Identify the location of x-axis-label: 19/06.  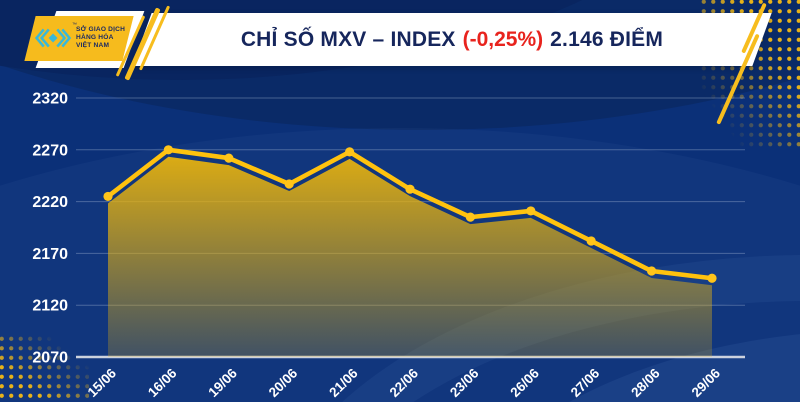
(222, 382).